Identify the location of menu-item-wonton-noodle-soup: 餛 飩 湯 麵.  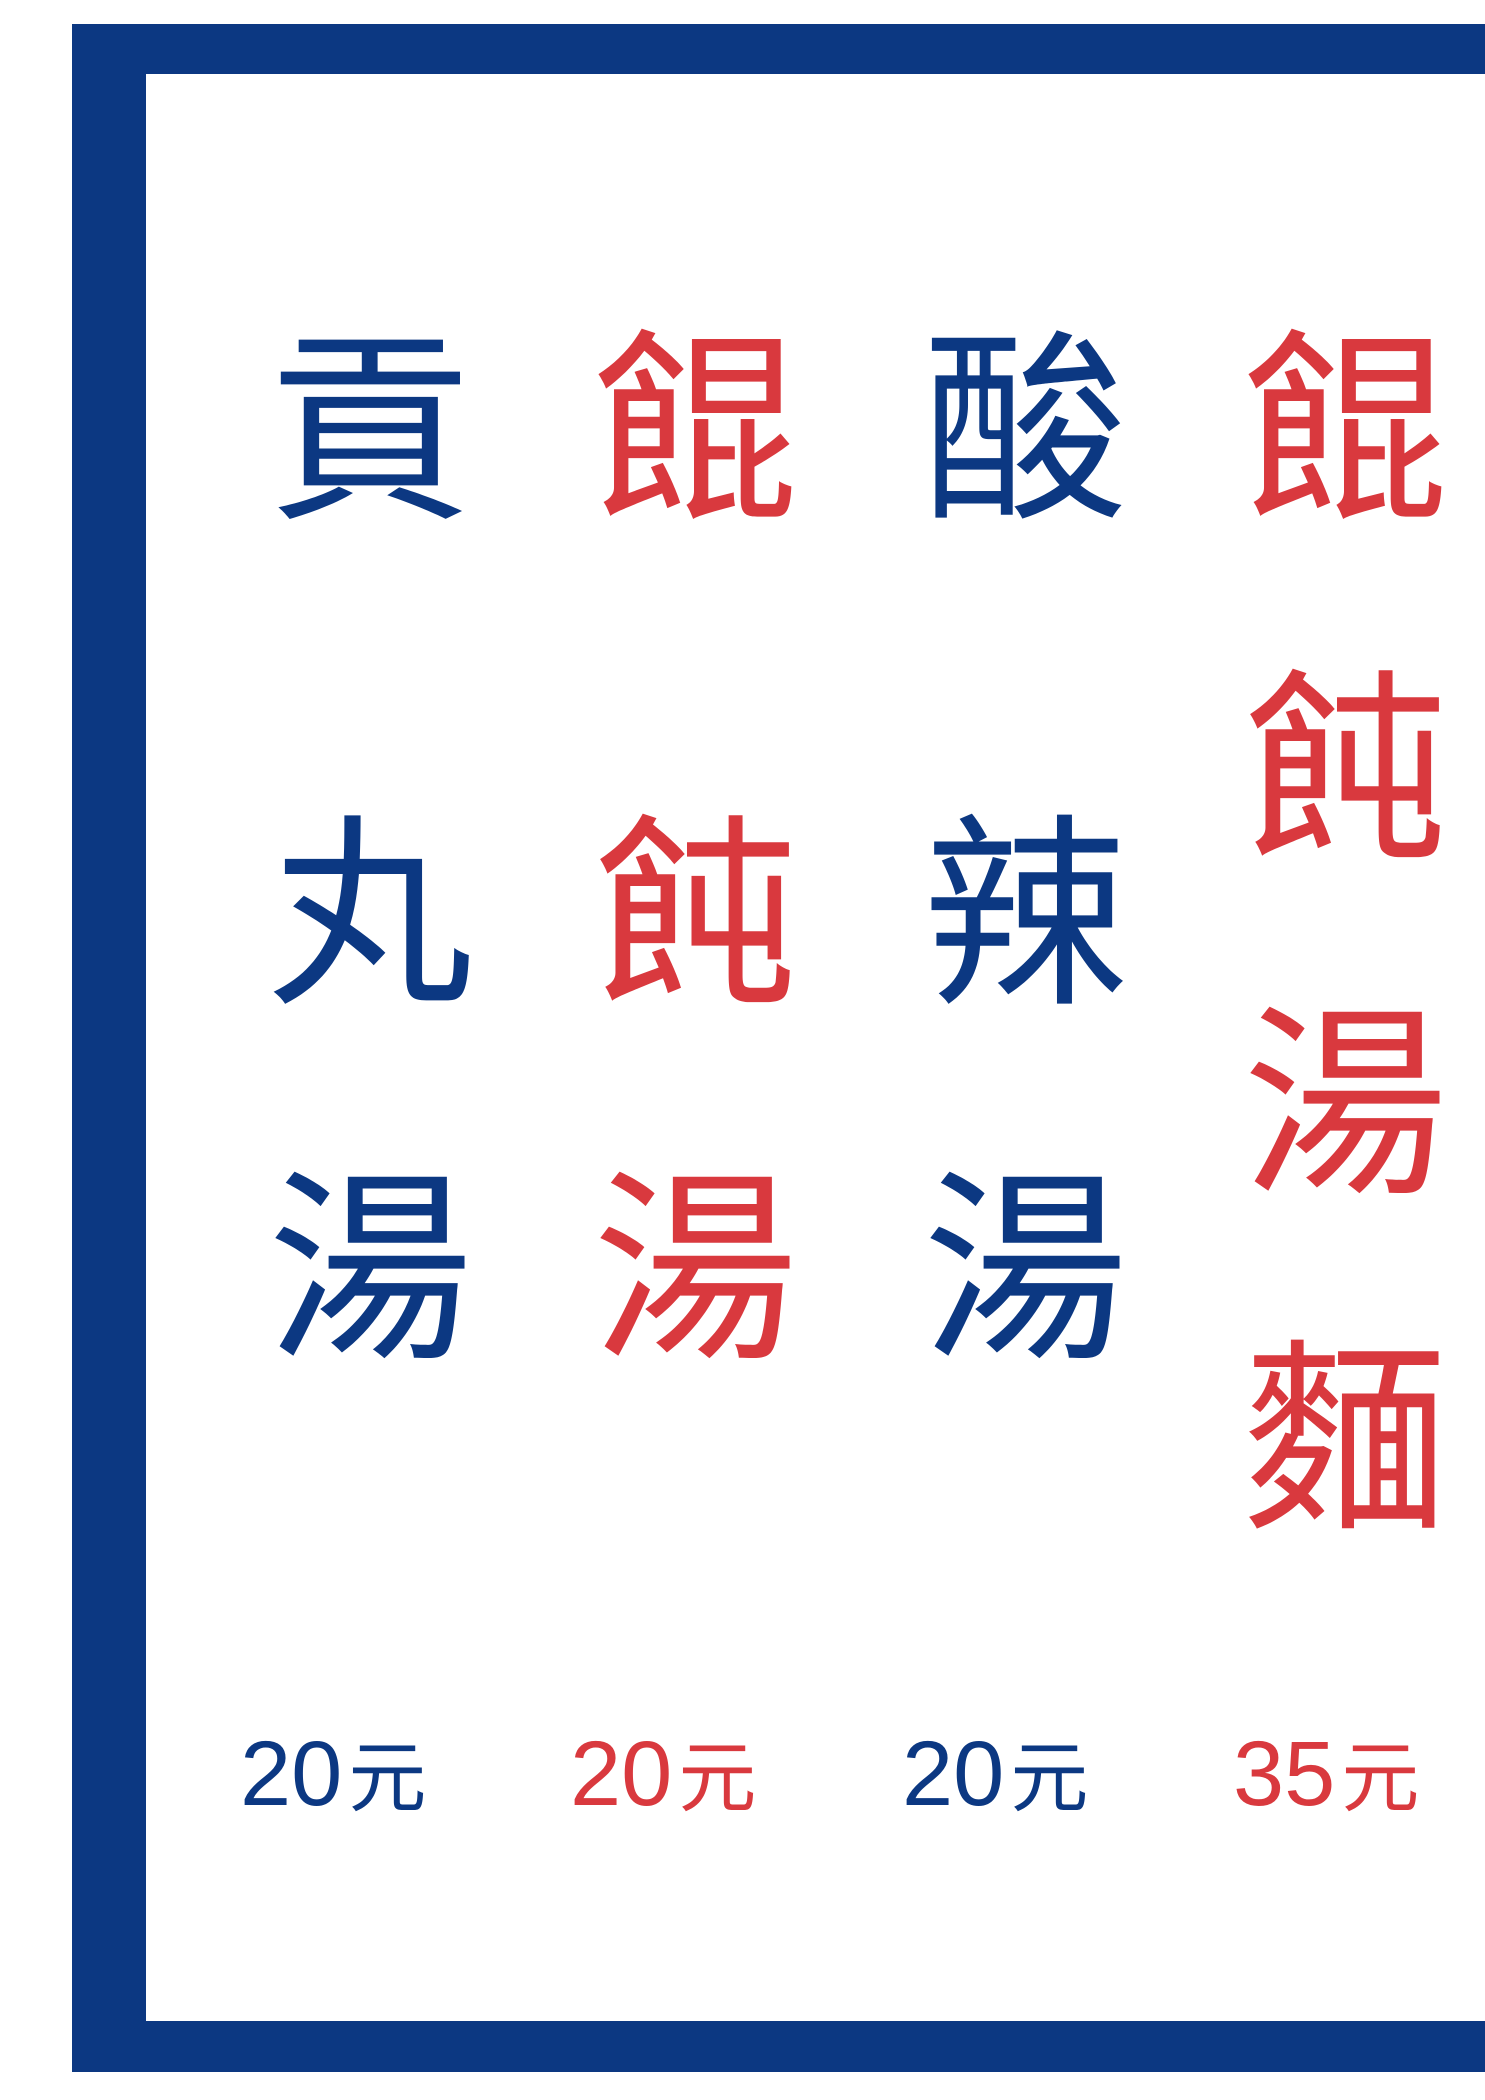
(1345, 937).